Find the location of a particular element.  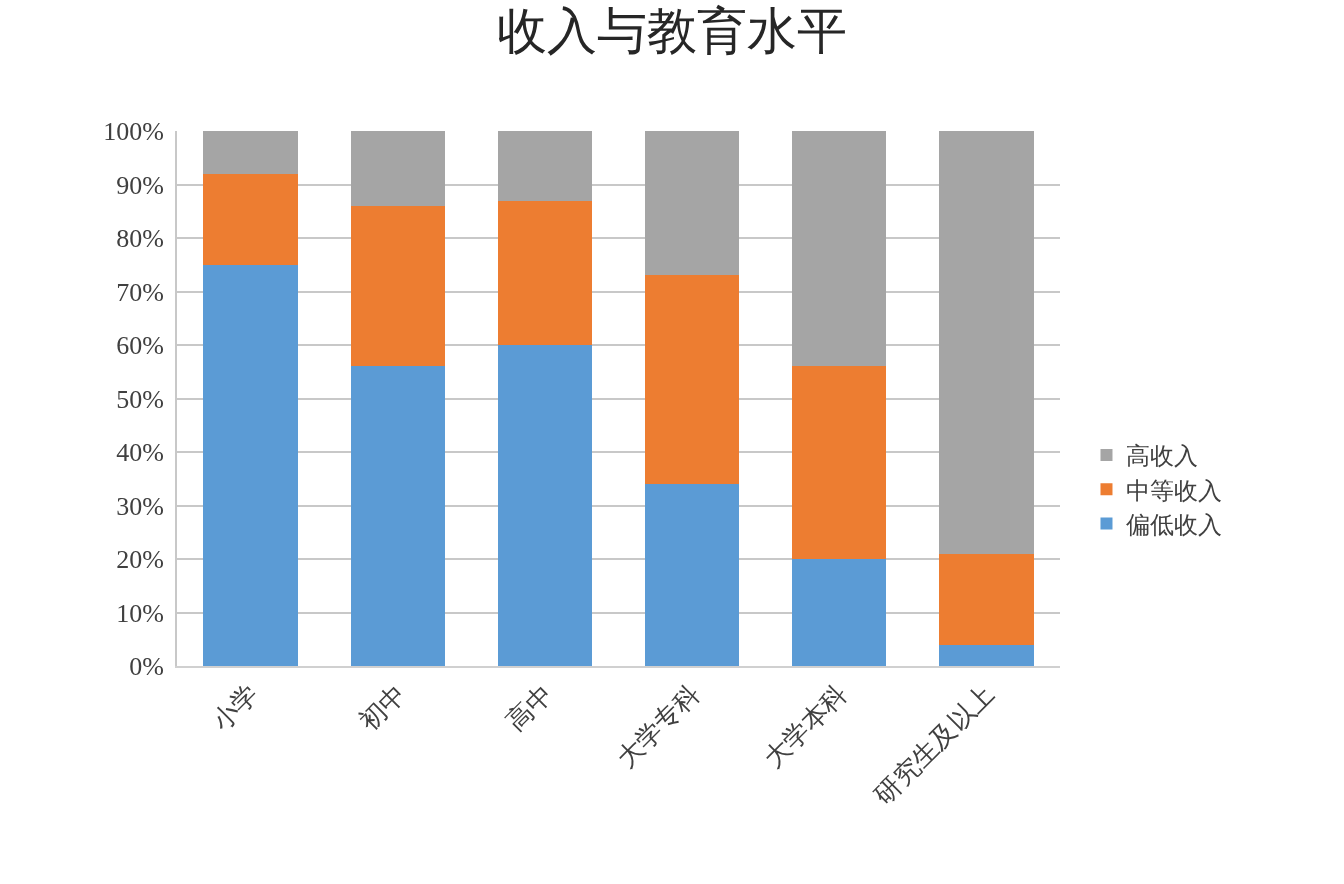

x-tick-label: 研究生及以上 is located at coordinates (934, 744).